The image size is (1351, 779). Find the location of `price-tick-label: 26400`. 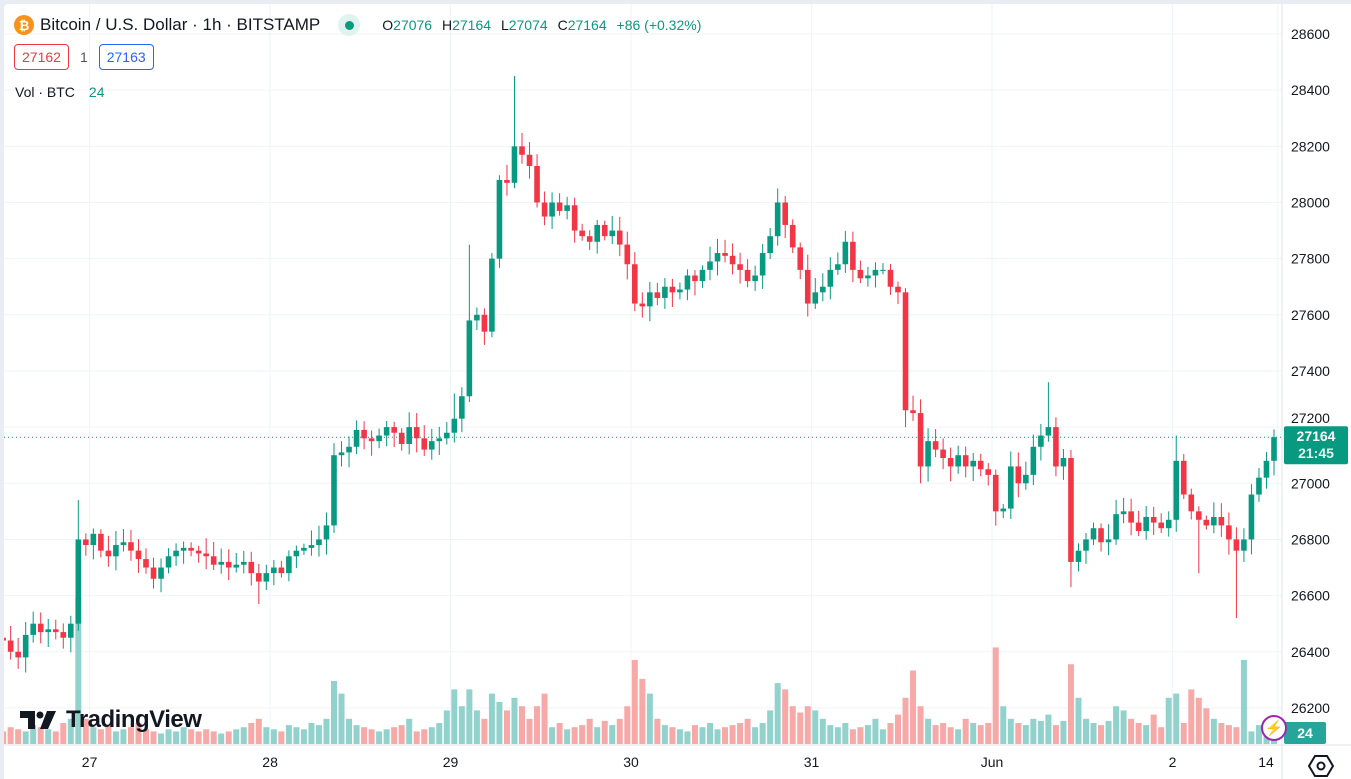

price-tick-label: 26400 is located at coordinates (1310, 652).